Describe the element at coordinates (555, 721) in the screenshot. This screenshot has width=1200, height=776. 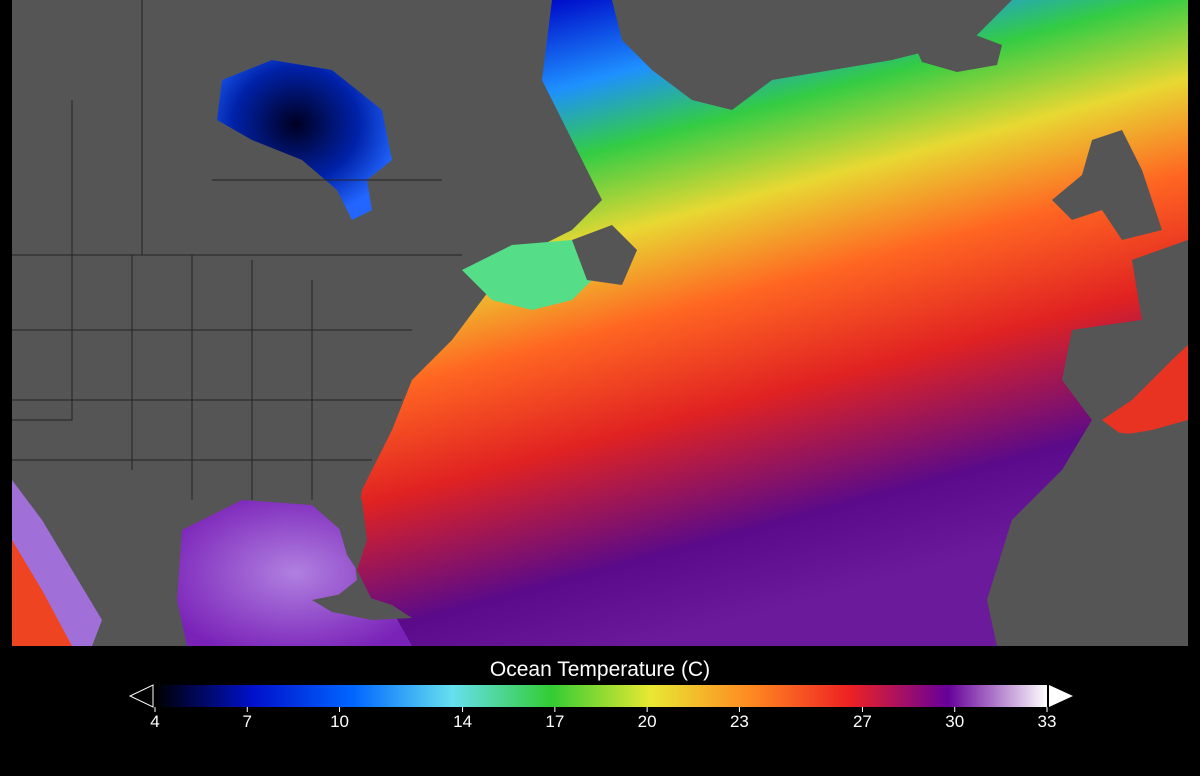
I see `colorbar-tick-label: 17` at that location.